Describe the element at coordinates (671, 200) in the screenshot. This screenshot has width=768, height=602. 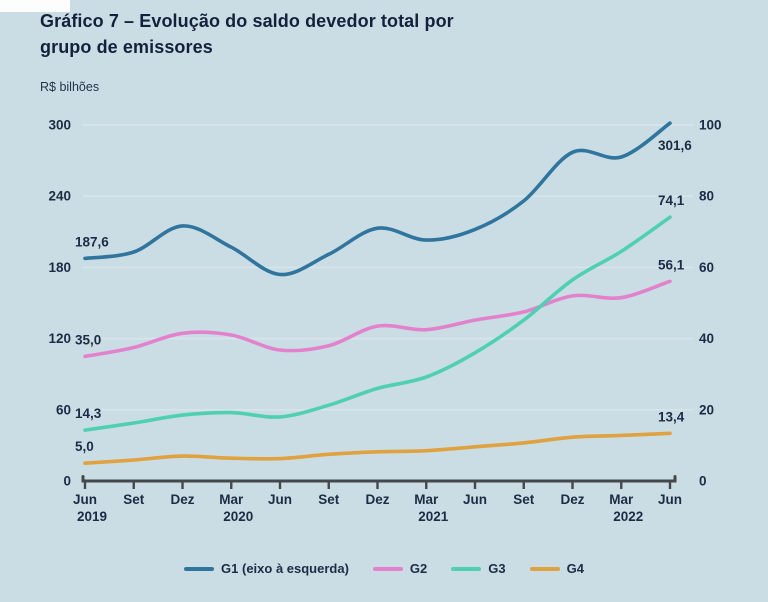
I see `end-label-g3: 74,1` at that location.